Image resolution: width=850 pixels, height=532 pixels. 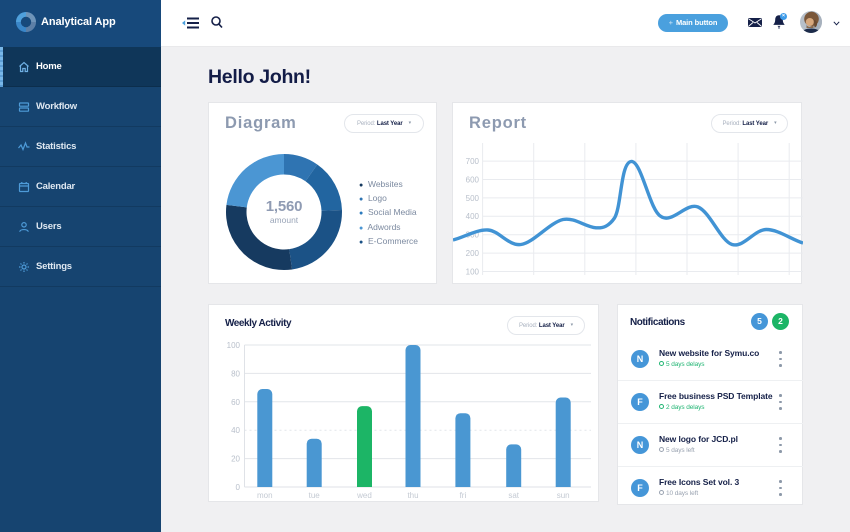 What do you see at coordinates (235, 459) in the screenshot?
I see `svg-text: 20` at bounding box center [235, 459].